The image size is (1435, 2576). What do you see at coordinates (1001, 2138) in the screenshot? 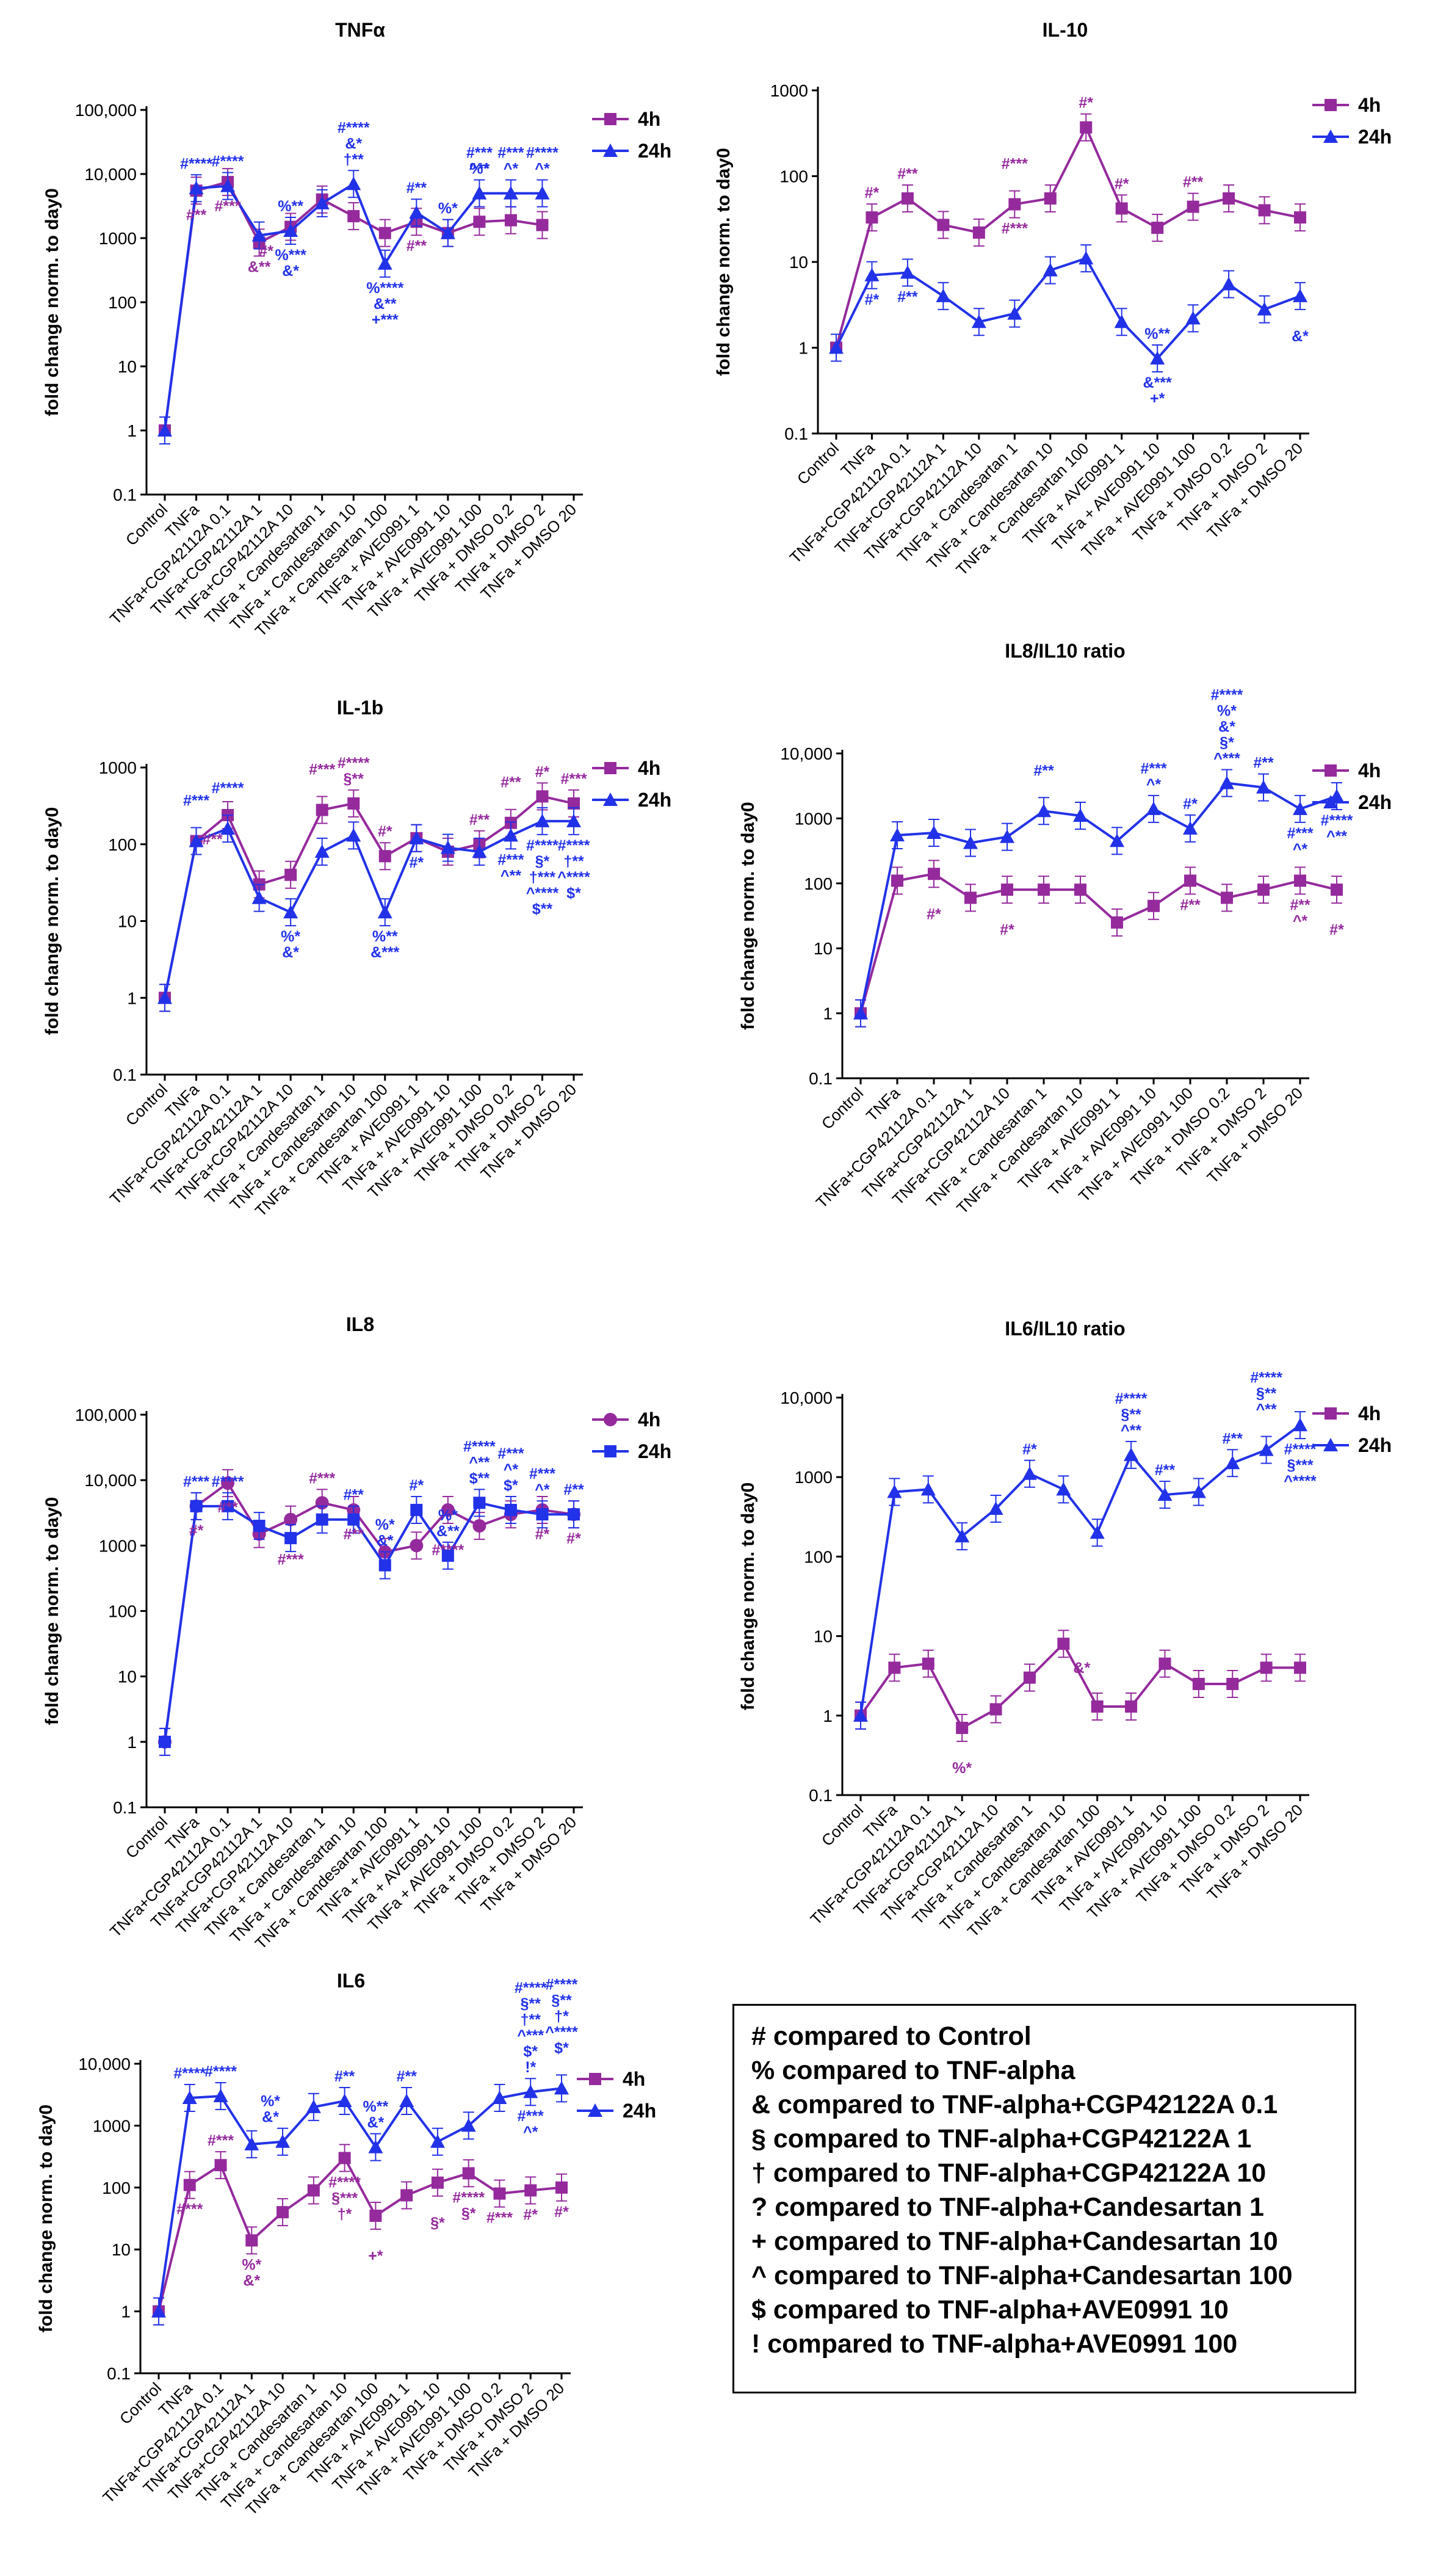
I see `key-line: § compared to TNF-alpha+CGP42122A 1` at bounding box center [1001, 2138].